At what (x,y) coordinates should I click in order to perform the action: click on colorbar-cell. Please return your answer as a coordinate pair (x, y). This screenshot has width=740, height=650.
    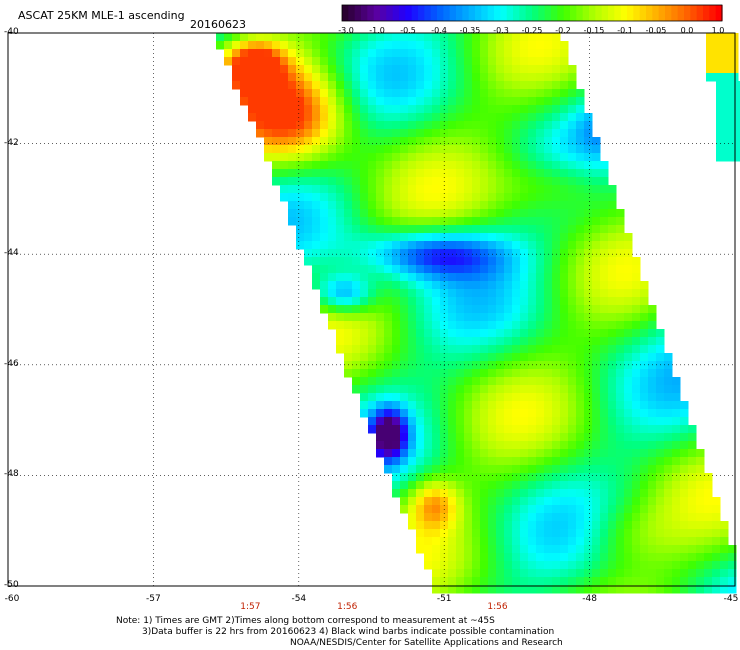
    Looking at the image, I should click on (383, 13).